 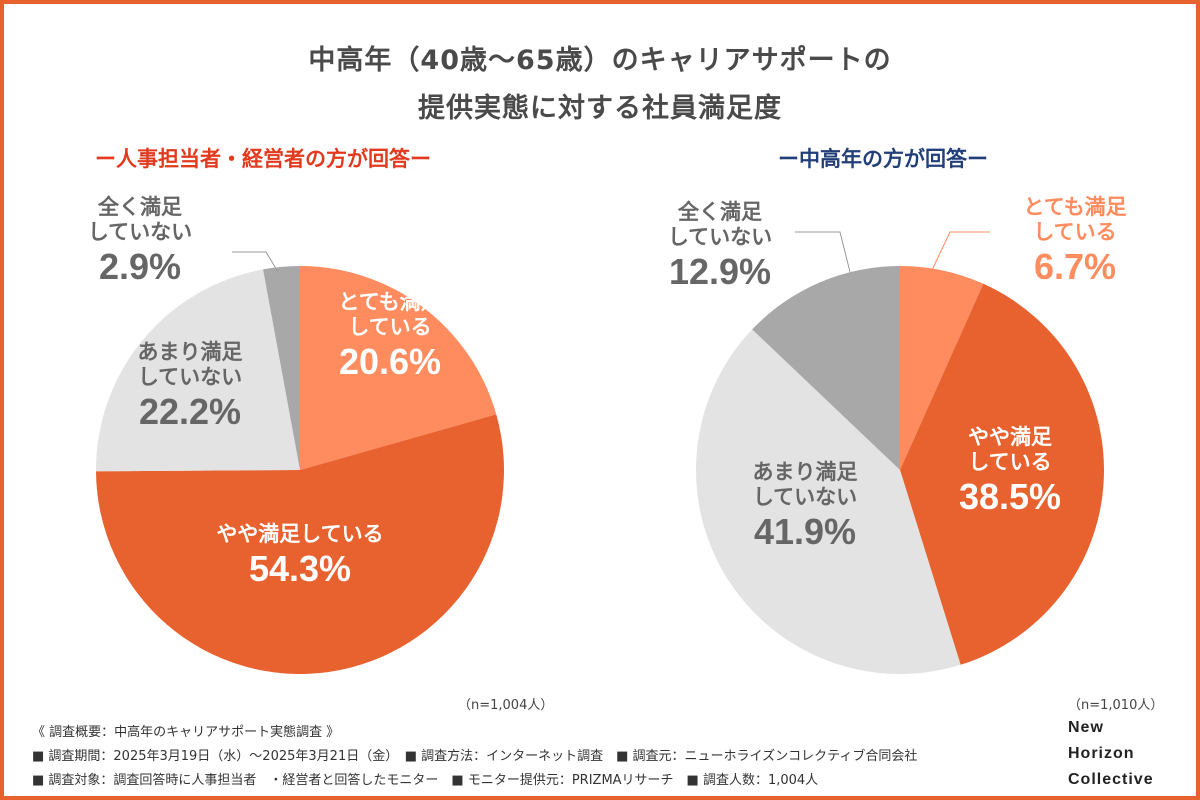 I want to click on right-pie-slice-not-at-all-satisfied, so click(x=826, y=368).